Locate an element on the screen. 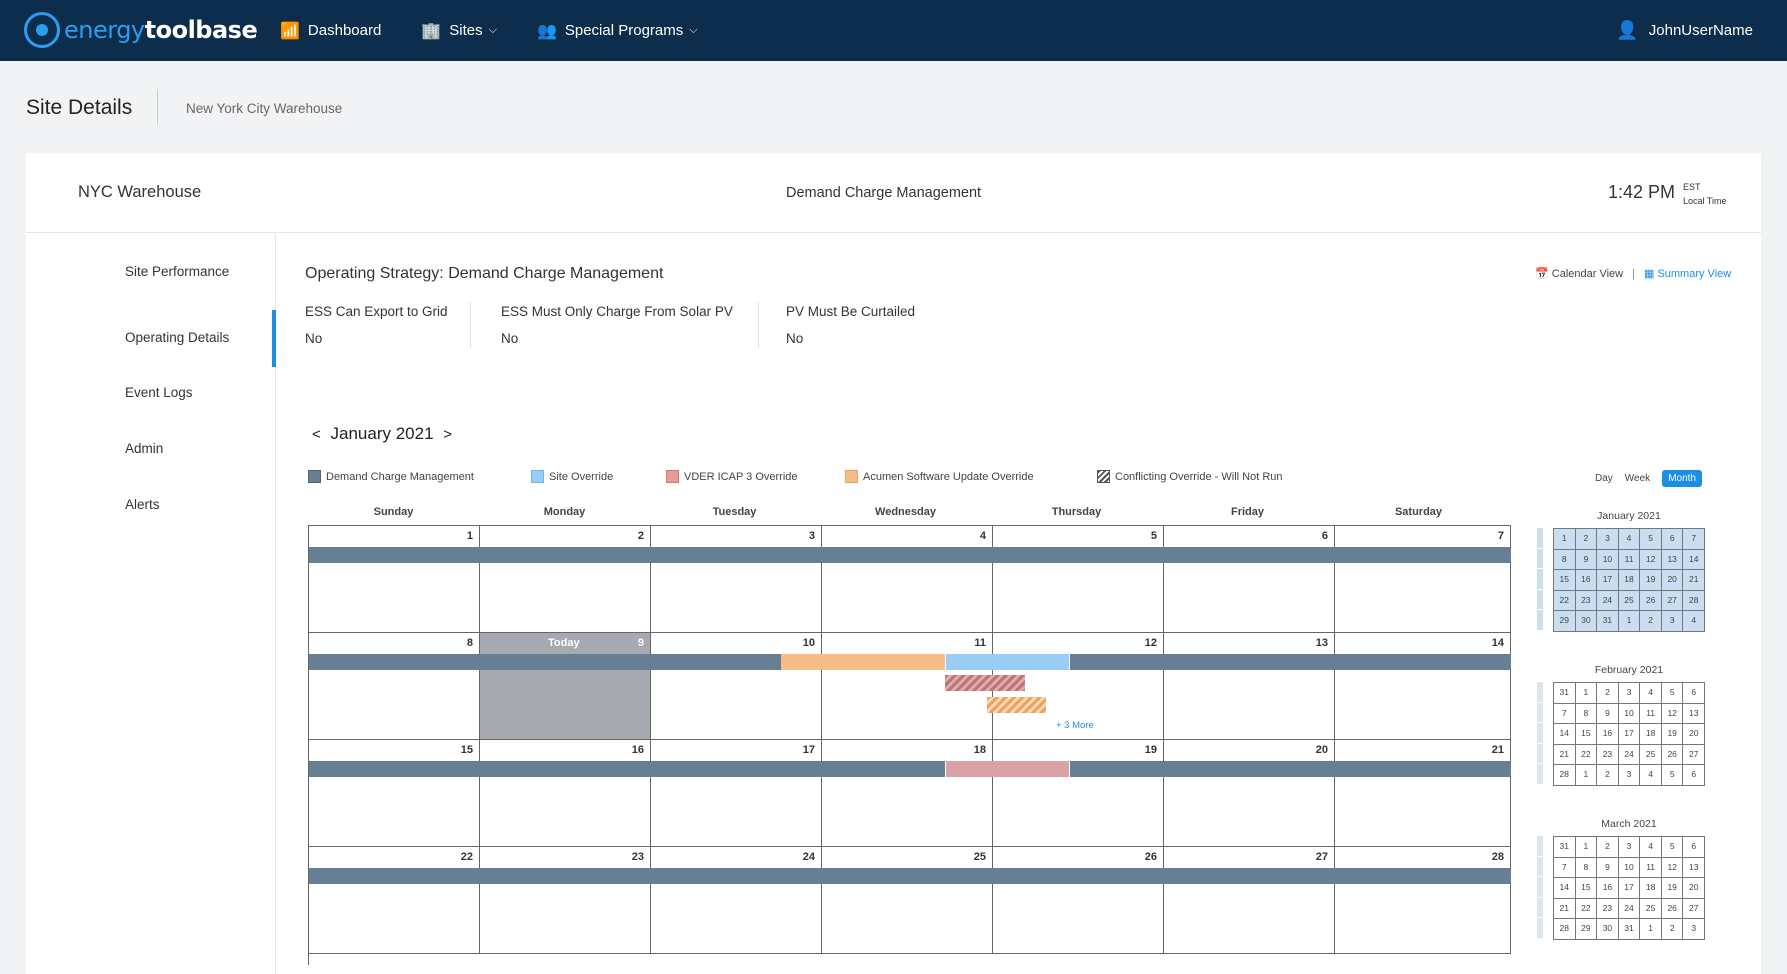 The width and height of the screenshot is (1787, 974). event-bar-conflicting-vder is located at coordinates (985, 683).